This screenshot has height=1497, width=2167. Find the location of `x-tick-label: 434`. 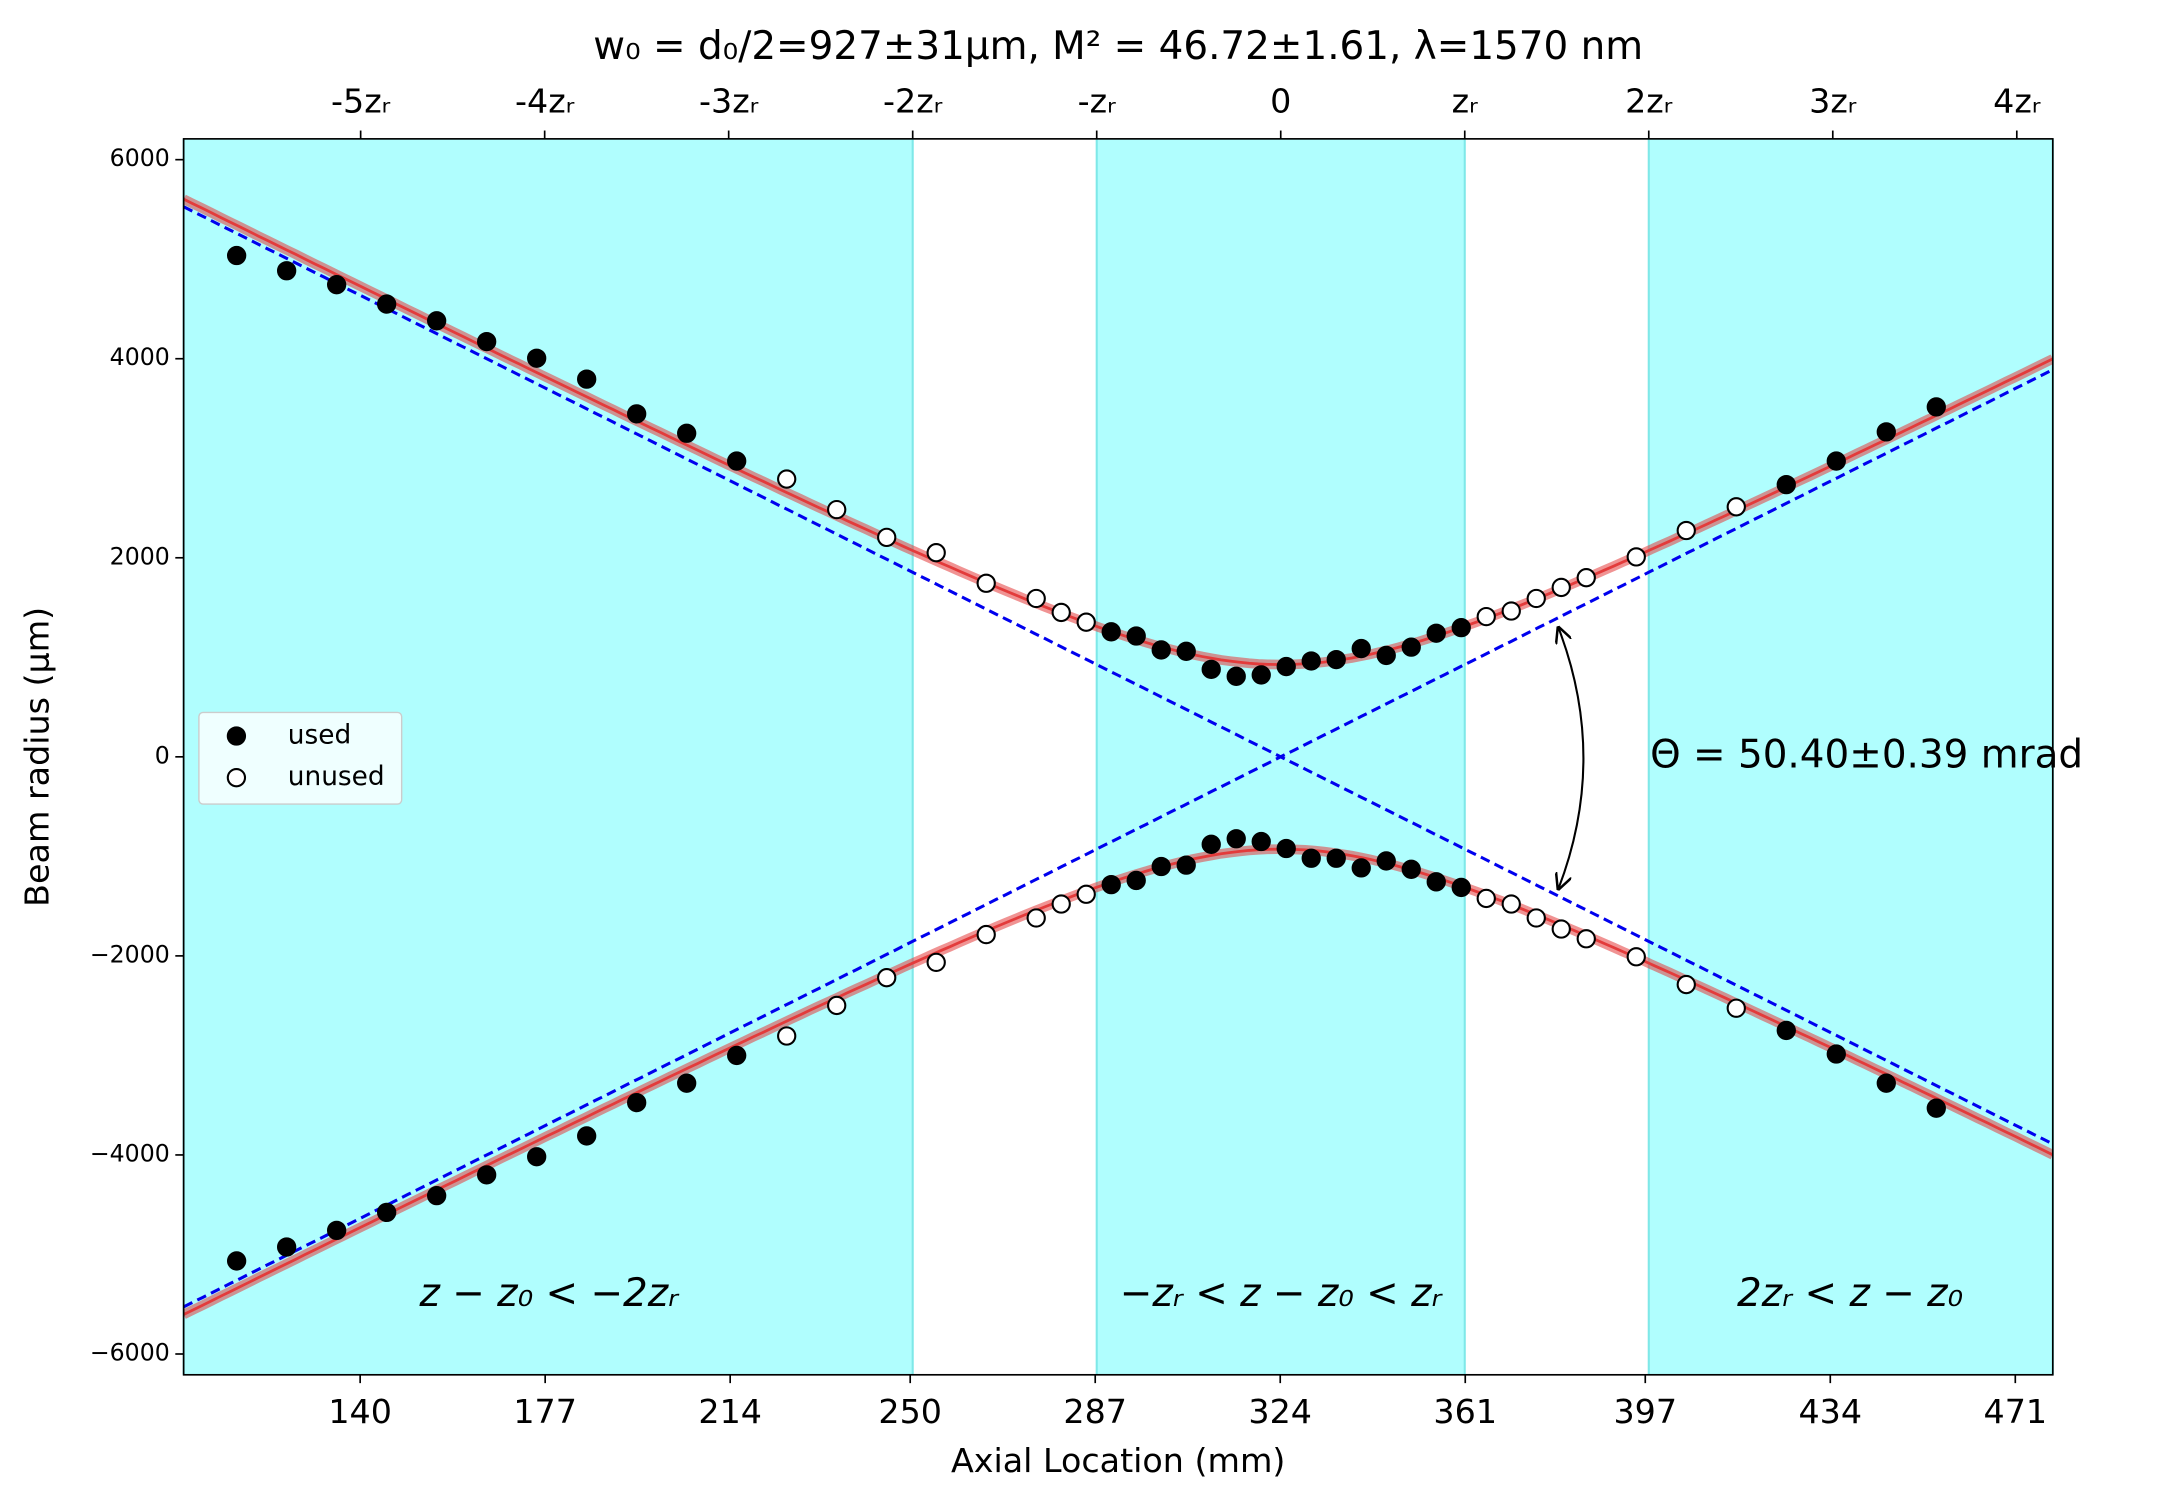

x-tick-label: 434 is located at coordinates (1830, 1411).